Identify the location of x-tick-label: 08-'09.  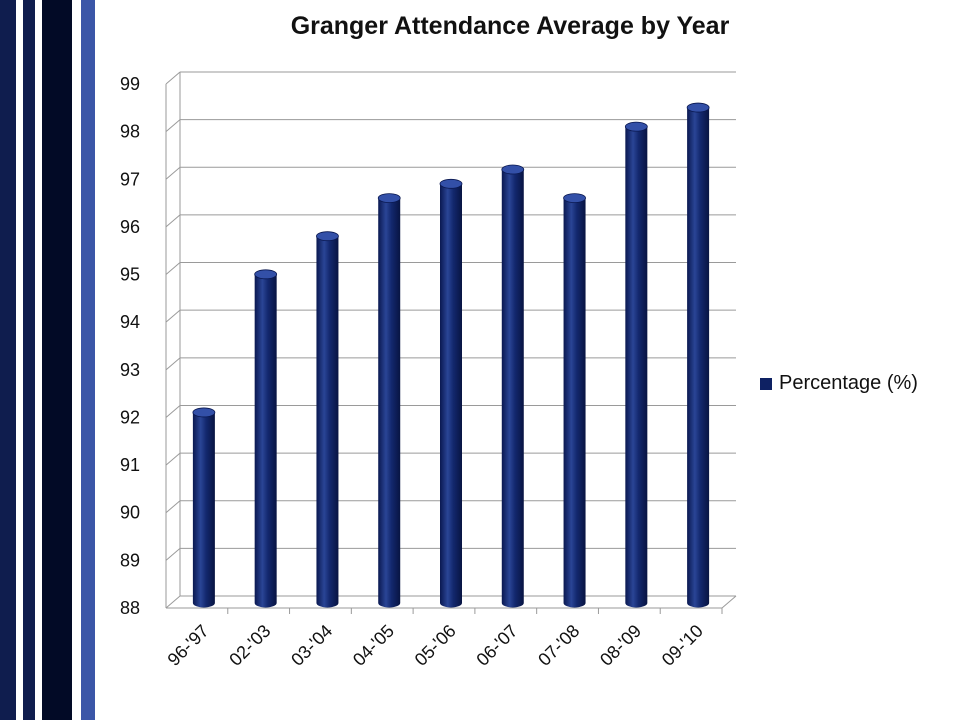
(620, 645).